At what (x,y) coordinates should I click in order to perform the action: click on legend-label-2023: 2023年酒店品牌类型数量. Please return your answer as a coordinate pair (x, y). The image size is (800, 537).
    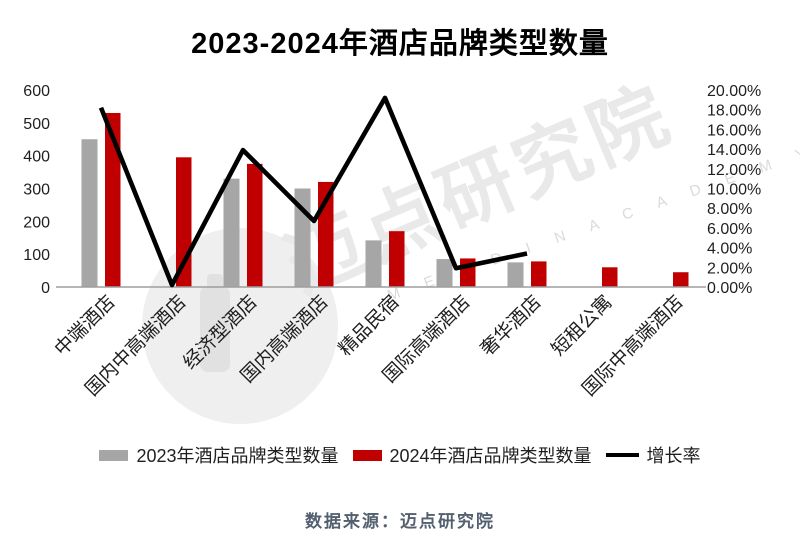
    Looking at the image, I should click on (237, 456).